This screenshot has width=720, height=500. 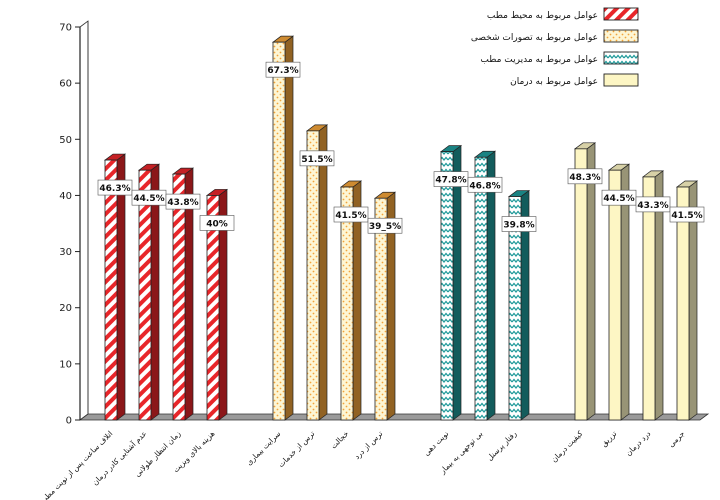 I want to click on category-label: کیفیت درمان, so click(x=566, y=446).